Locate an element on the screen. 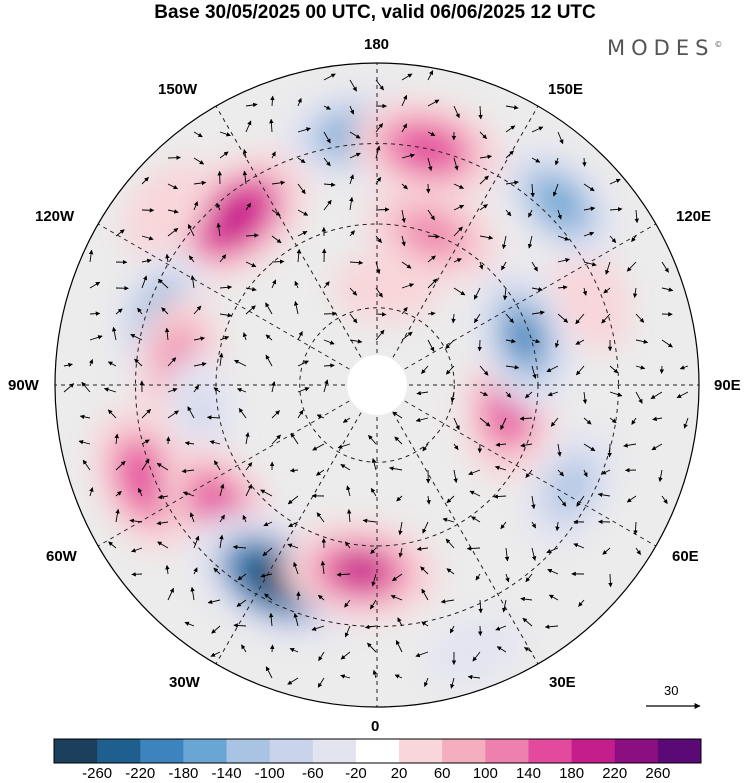  colorbar-label-12: 220 is located at coordinates (615, 773).